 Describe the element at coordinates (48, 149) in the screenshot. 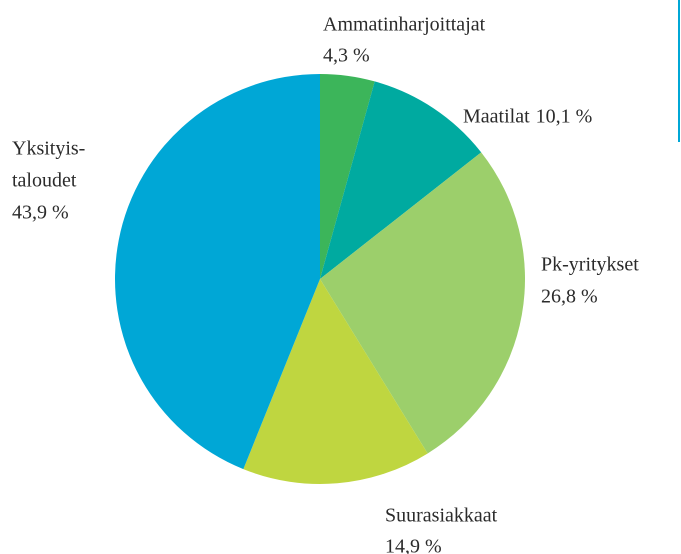

I see `slice-label: Yksityis-` at that location.